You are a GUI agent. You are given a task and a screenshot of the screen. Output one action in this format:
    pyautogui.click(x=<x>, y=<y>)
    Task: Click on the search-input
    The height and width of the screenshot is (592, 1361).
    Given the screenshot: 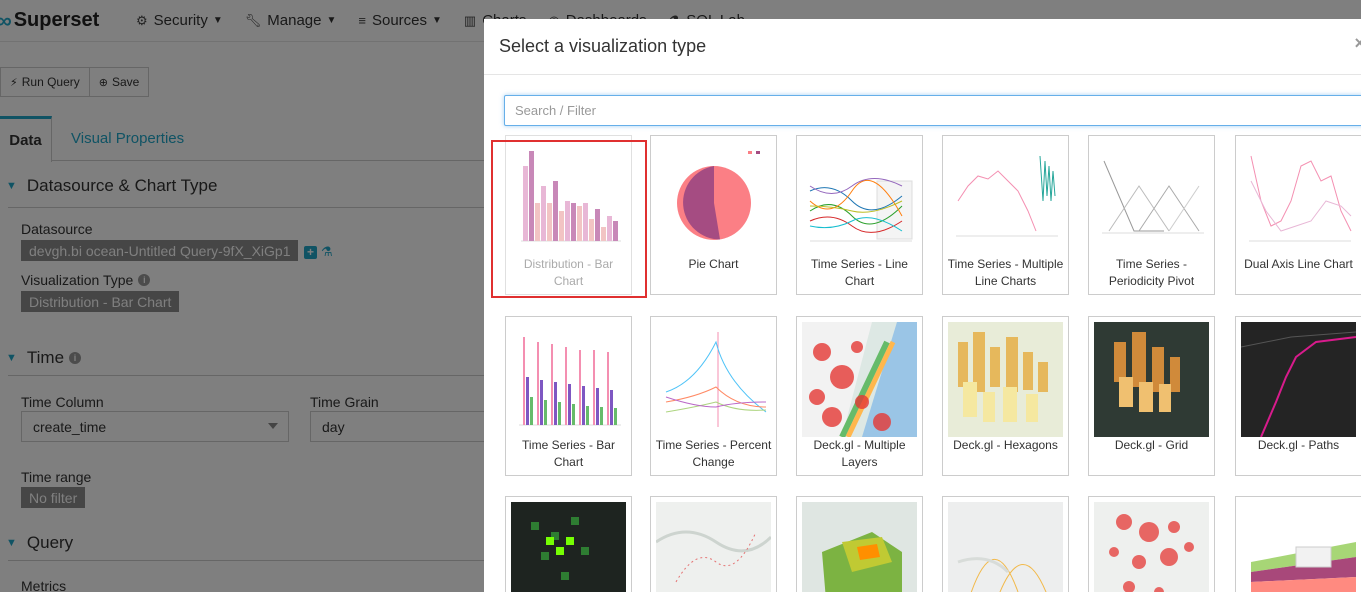 What is the action you would take?
    pyautogui.click(x=932, y=110)
    